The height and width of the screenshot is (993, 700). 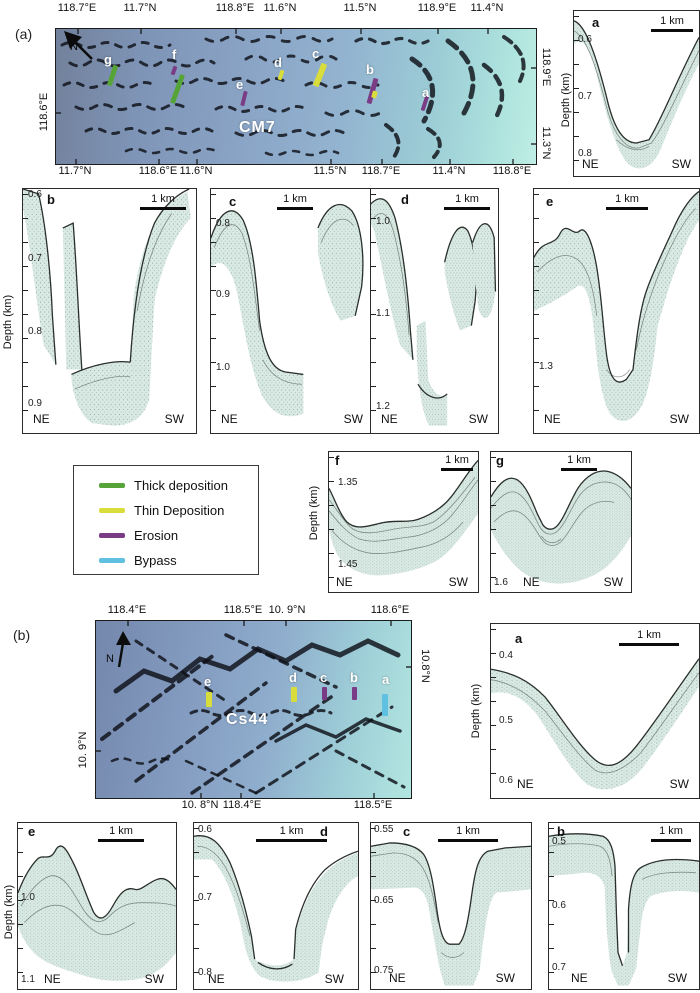 What do you see at coordinates (348, 482) in the screenshot?
I see `depth-tick-label: 1.35` at bounding box center [348, 482].